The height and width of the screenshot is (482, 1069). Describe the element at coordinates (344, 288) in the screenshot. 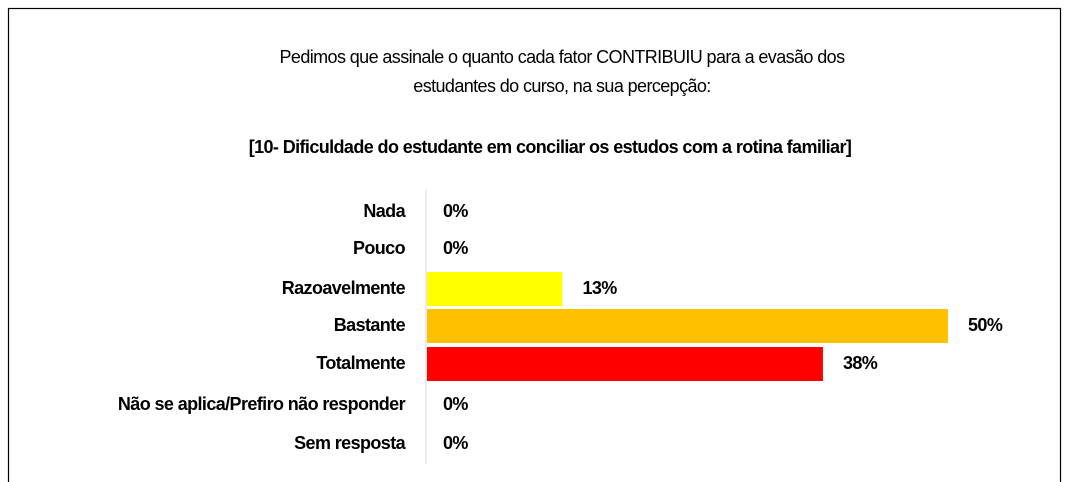

I see `category-label: Razoavelmente` at that location.